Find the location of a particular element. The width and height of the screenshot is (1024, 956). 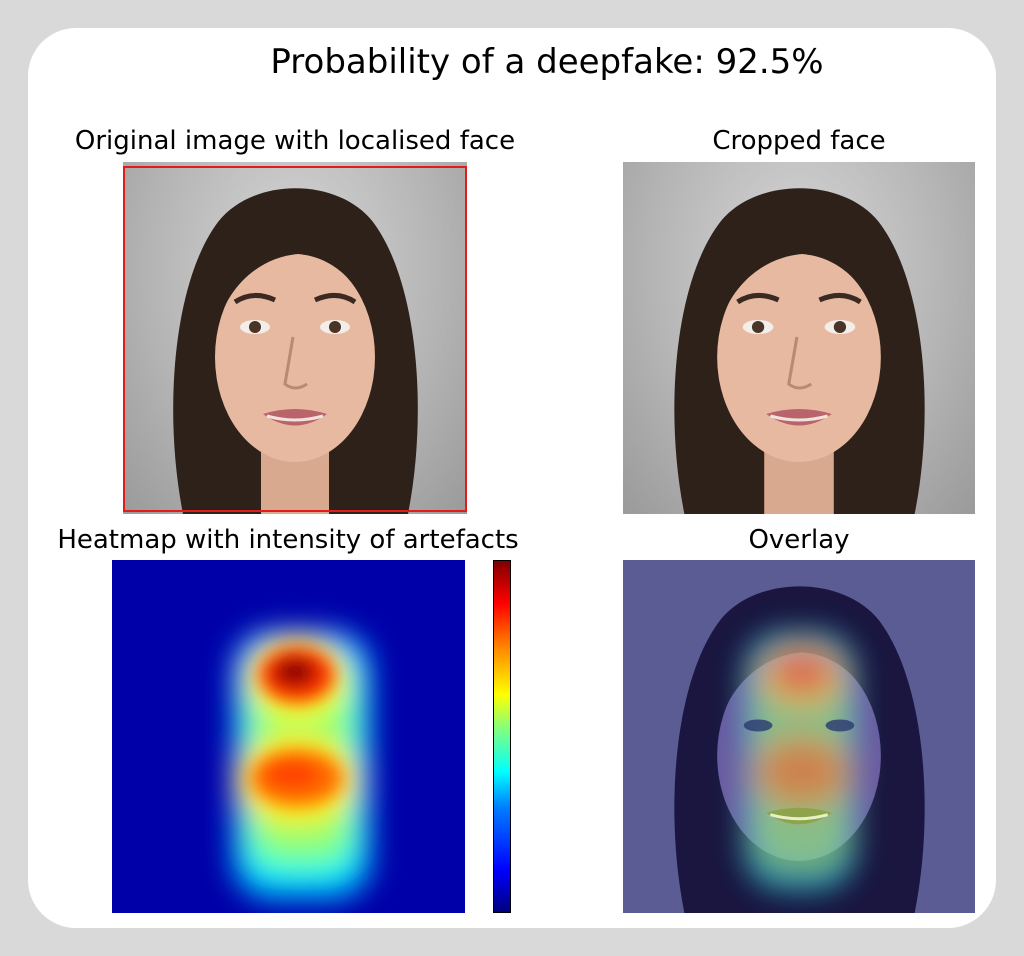

probability-title: Probability of a deepfake: 92.5% is located at coordinates (547, 62).